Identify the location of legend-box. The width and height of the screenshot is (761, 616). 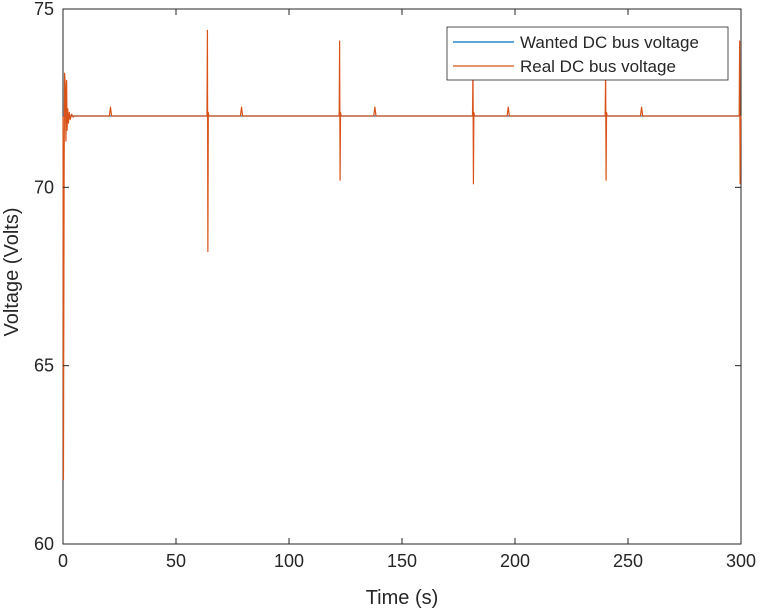
(587, 53).